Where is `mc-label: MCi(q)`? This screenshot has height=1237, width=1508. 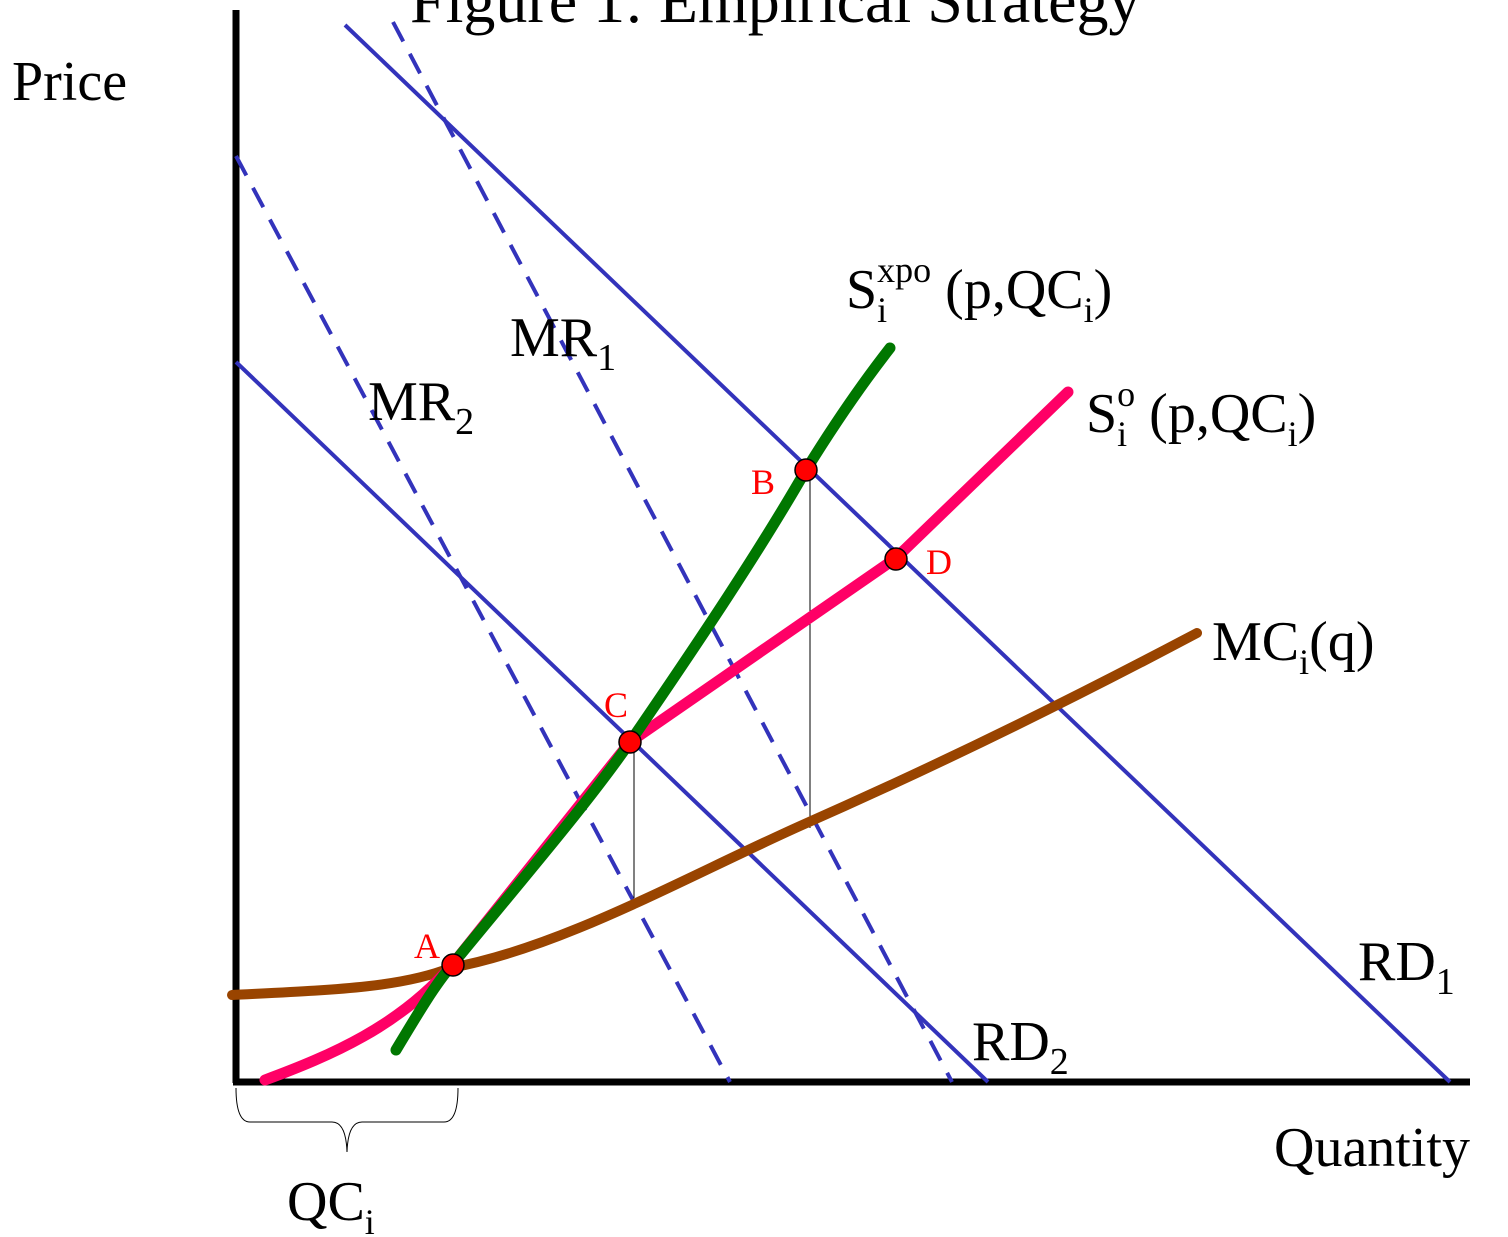
mc-label: MCi(q) is located at coordinates (1293, 646).